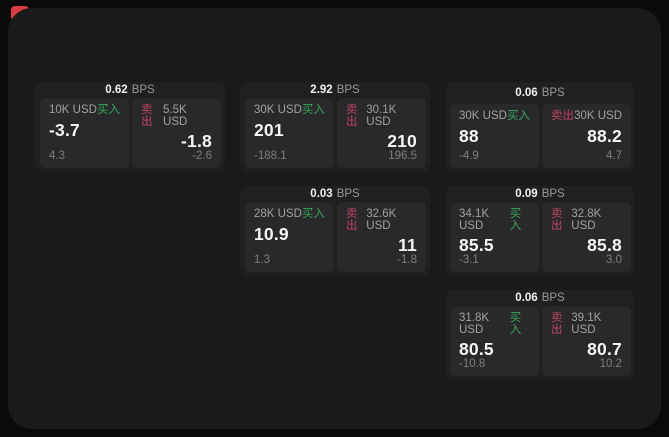  I want to click on buy-price: 201, so click(269, 129).